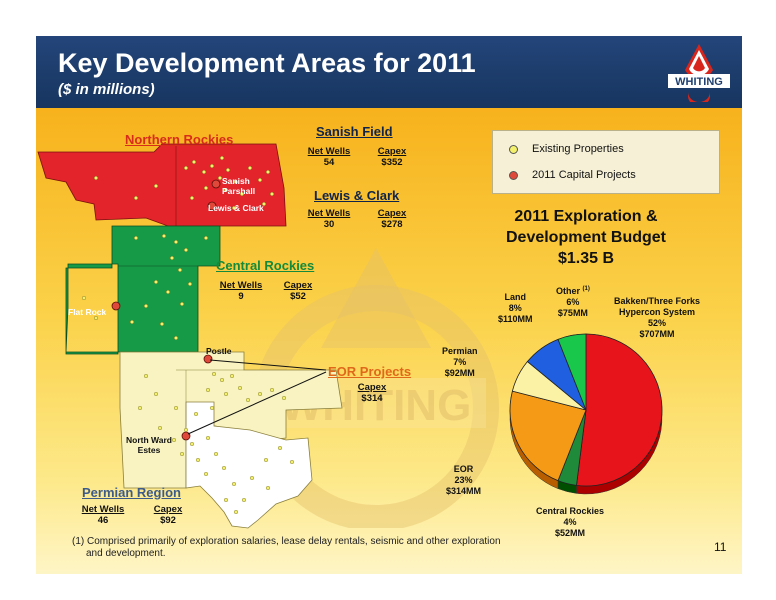  Describe the element at coordinates (143, 290) in the screenshot. I see `central-rockies-region` at that location.